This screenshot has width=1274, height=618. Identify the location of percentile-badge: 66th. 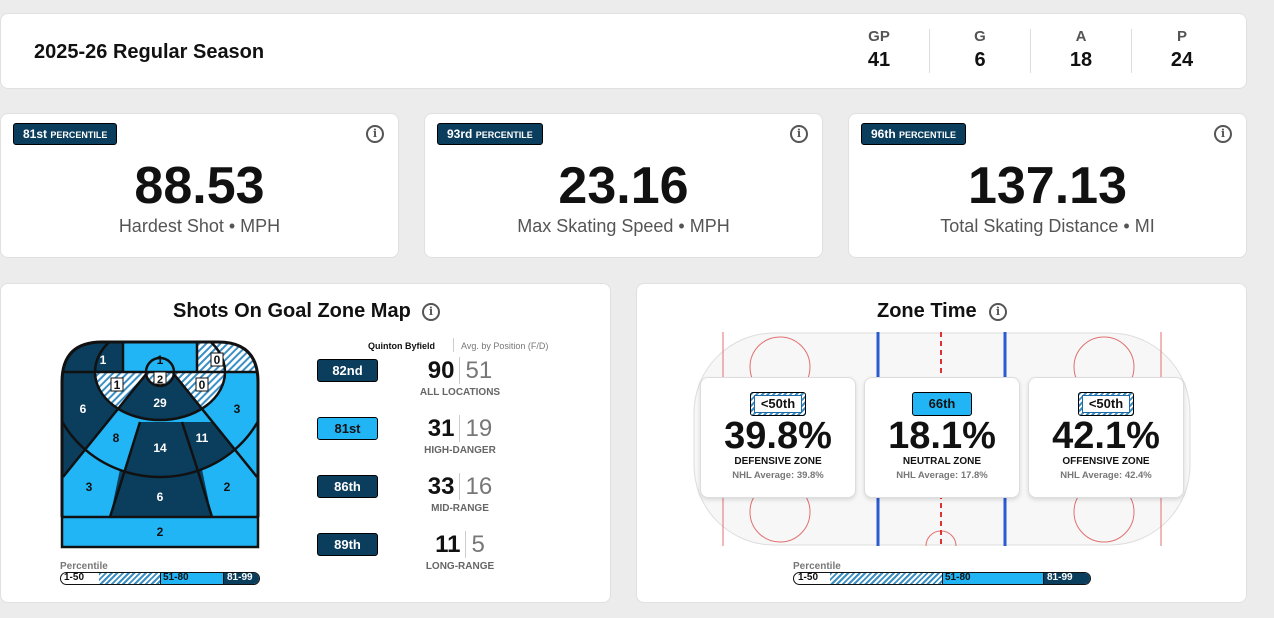
(942, 404).